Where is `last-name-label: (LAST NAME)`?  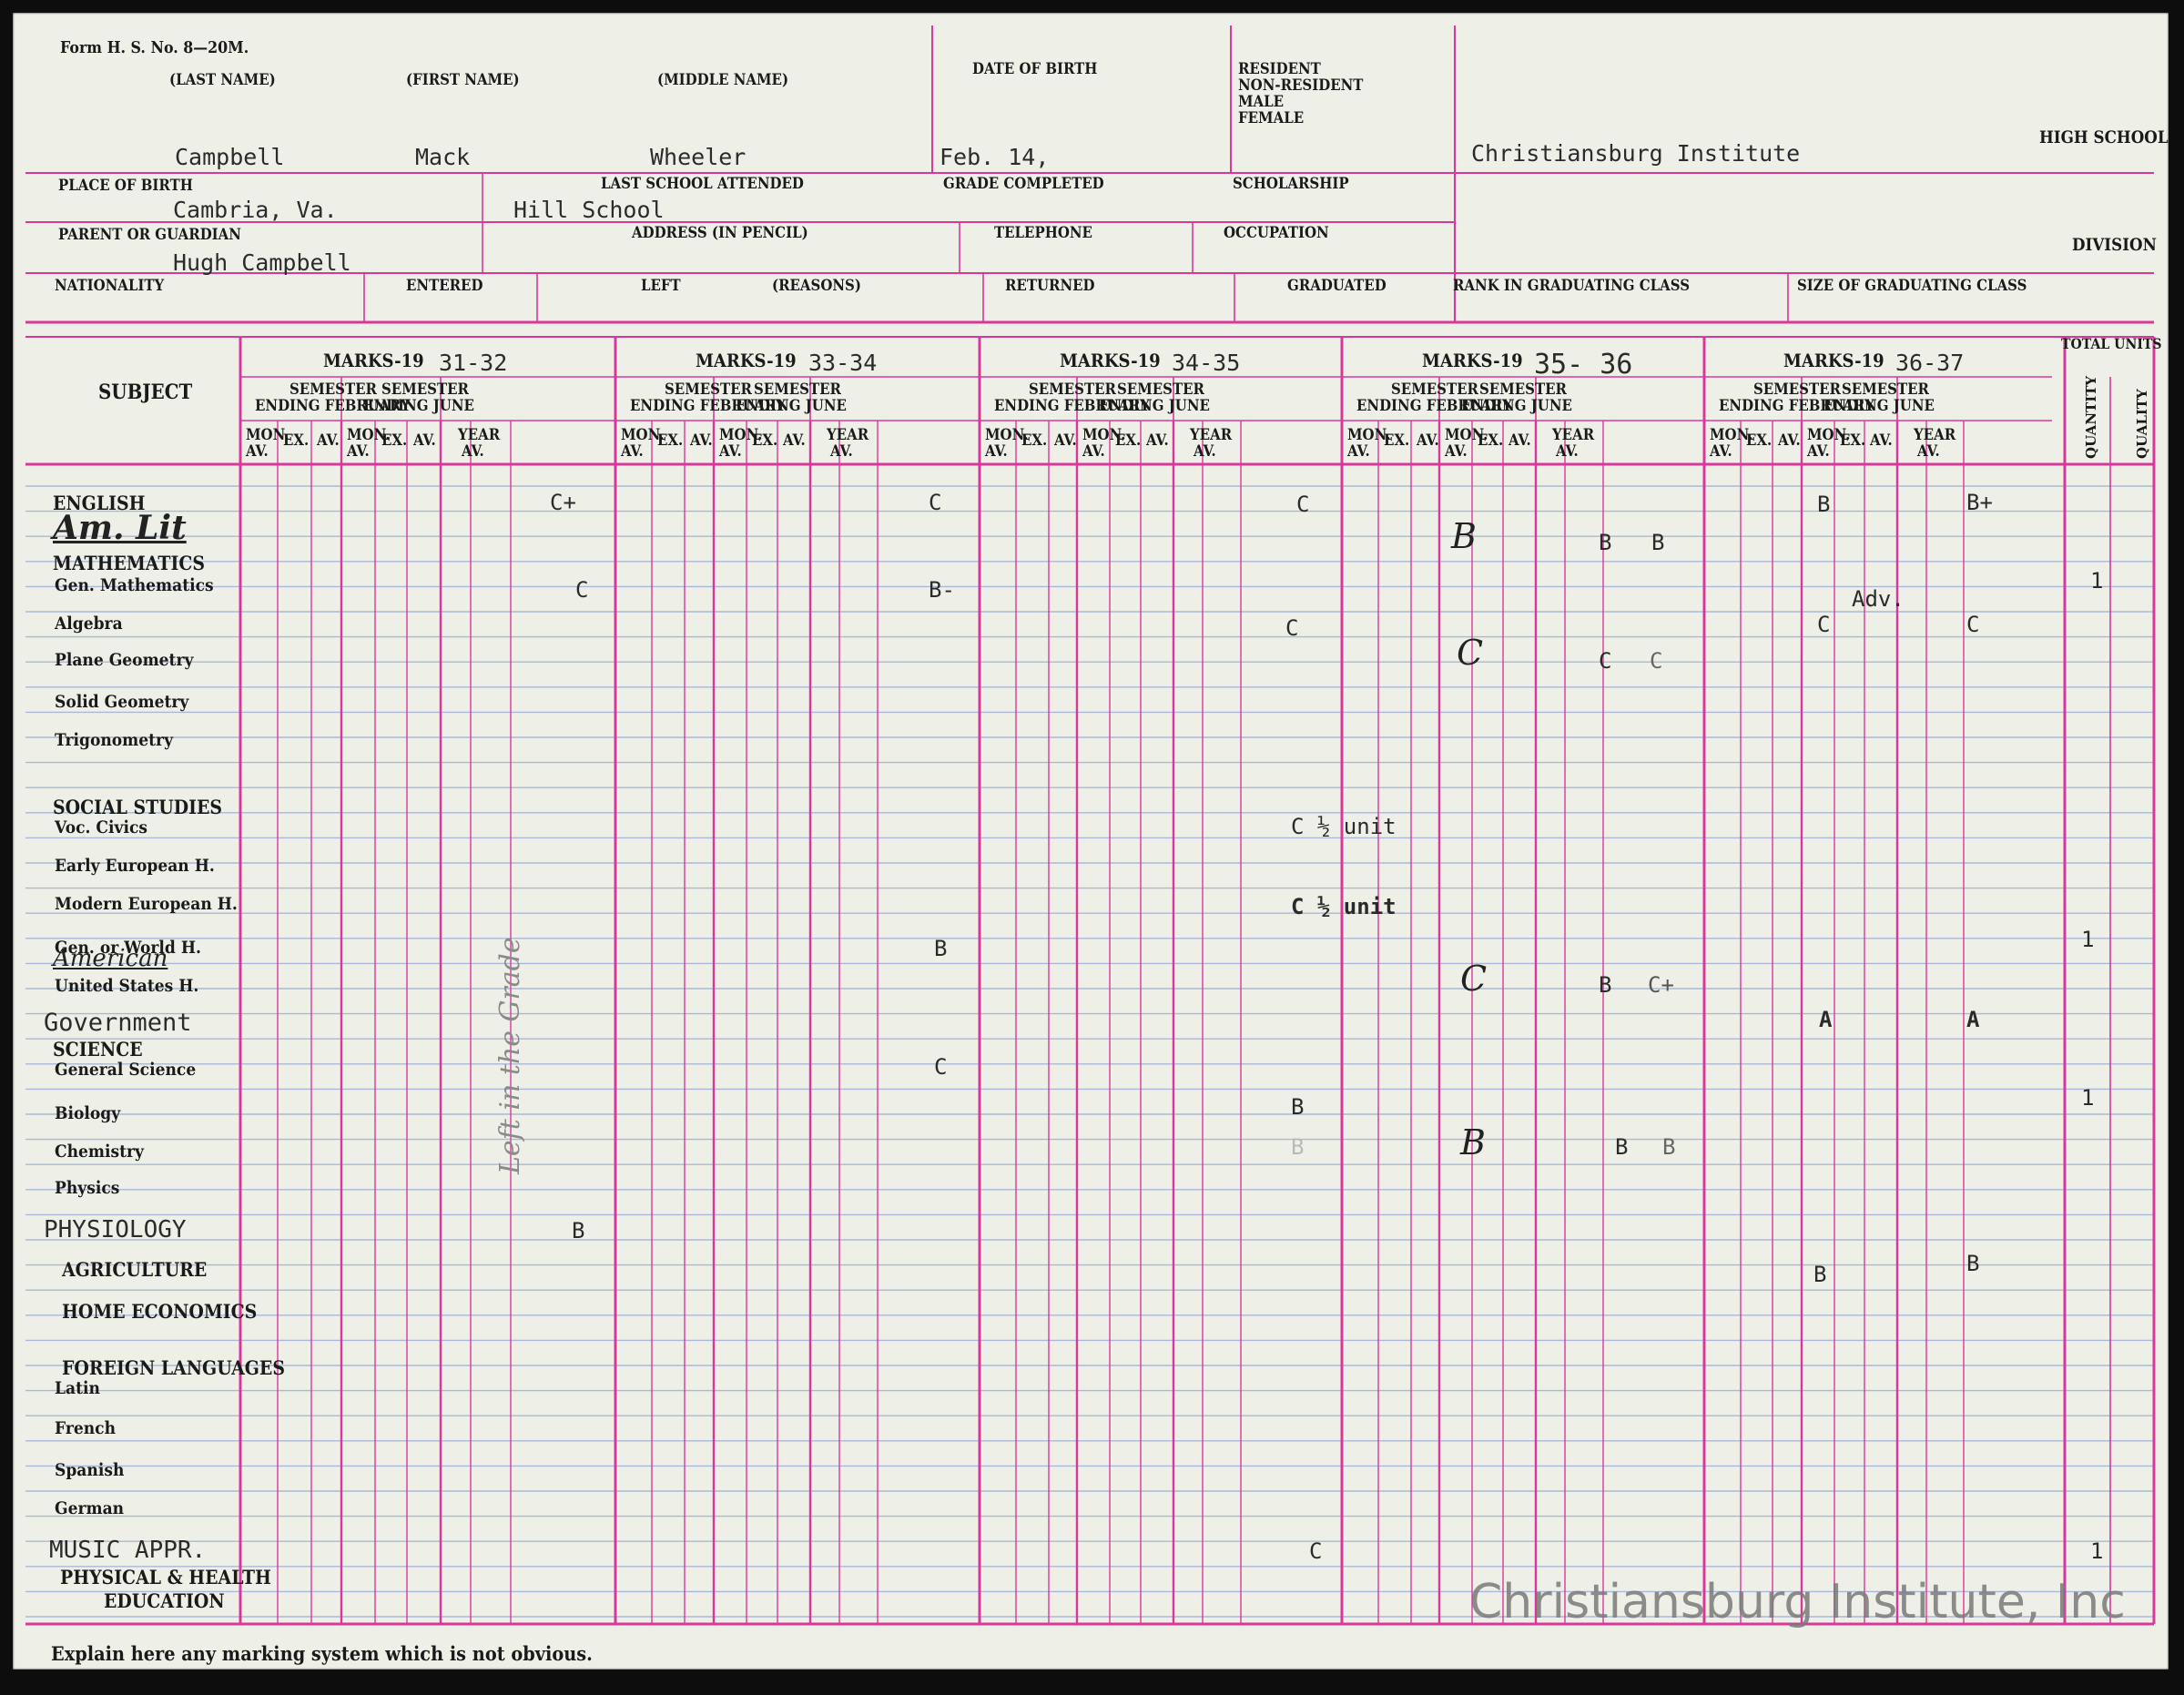 last-name-label: (LAST NAME) is located at coordinates (223, 80).